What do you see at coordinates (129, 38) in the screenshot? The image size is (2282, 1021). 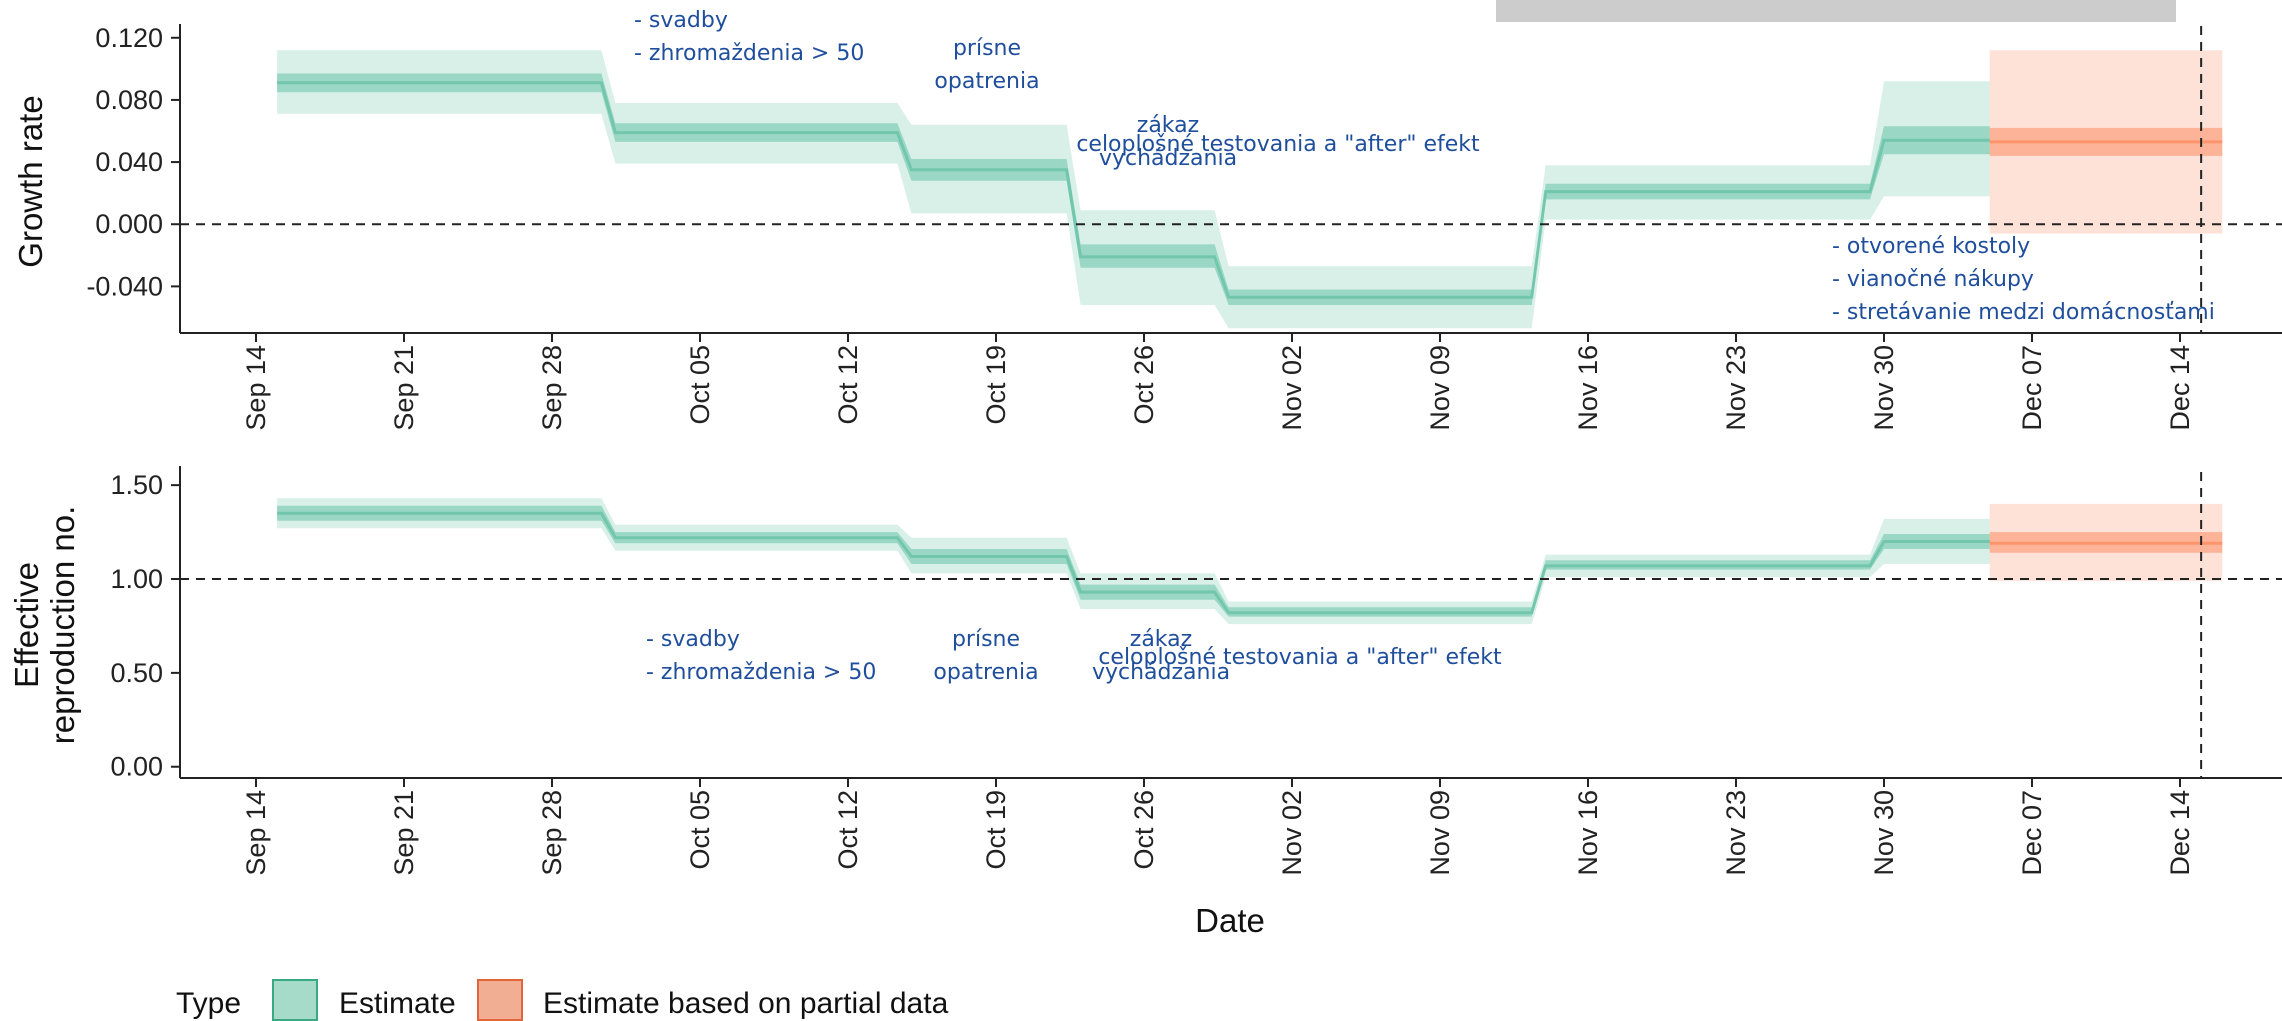 I see `y-tick-label: 0.120` at bounding box center [129, 38].